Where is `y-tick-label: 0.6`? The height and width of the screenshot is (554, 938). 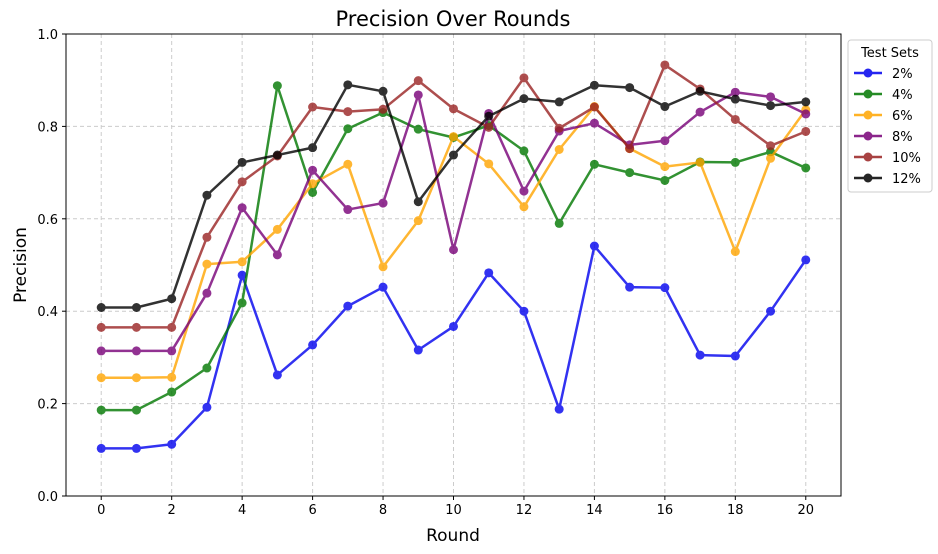
y-tick-label: 0.6 is located at coordinates (47, 220).